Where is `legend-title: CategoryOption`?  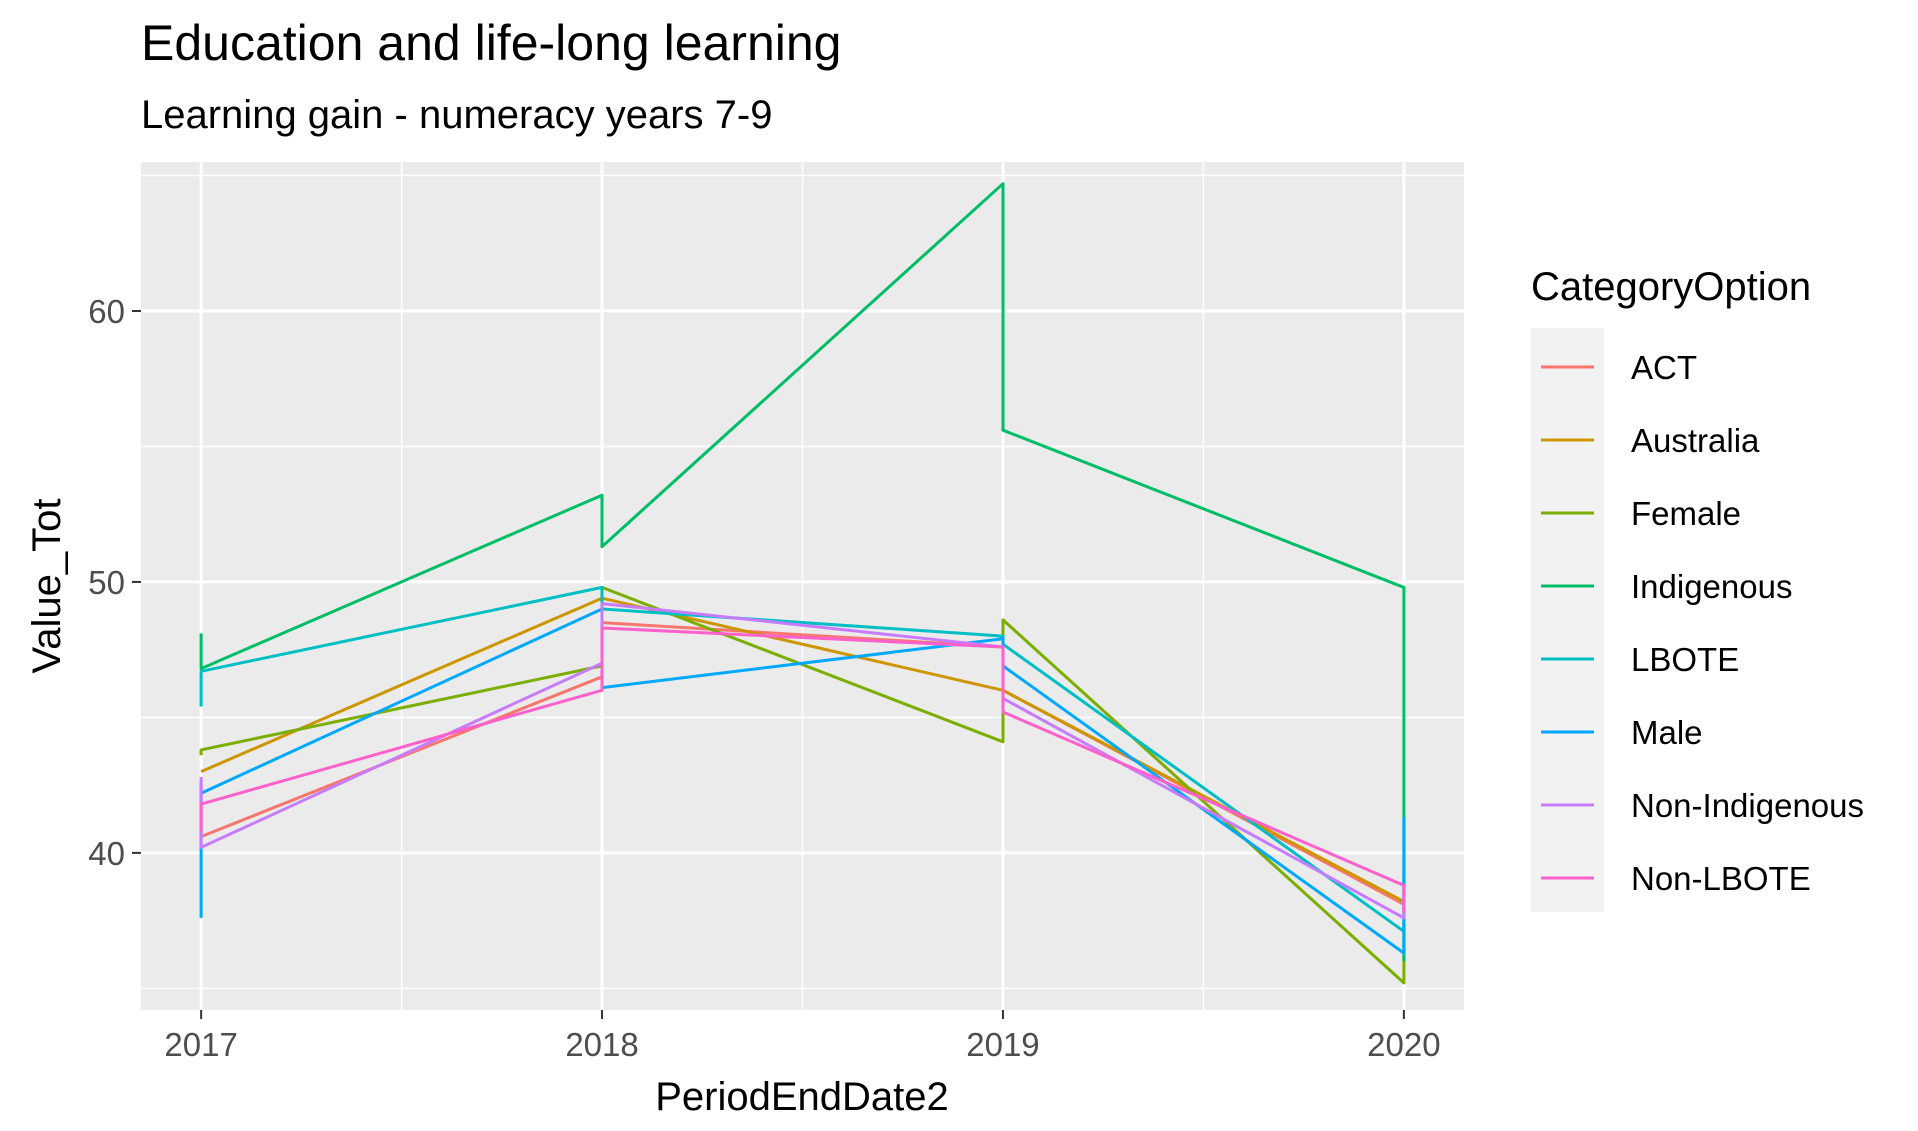
legend-title: CategoryOption is located at coordinates (1671, 287).